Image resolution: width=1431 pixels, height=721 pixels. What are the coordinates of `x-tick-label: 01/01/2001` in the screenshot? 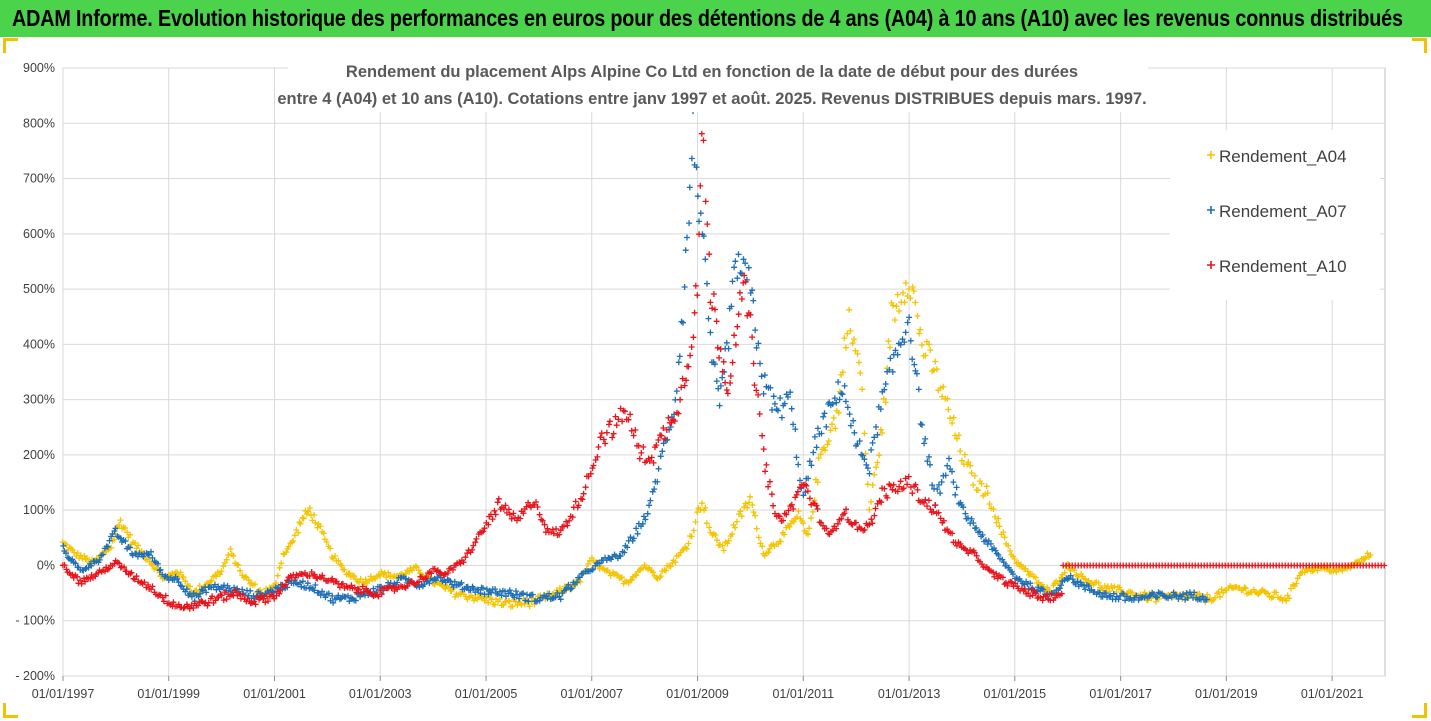 It's located at (274, 694).